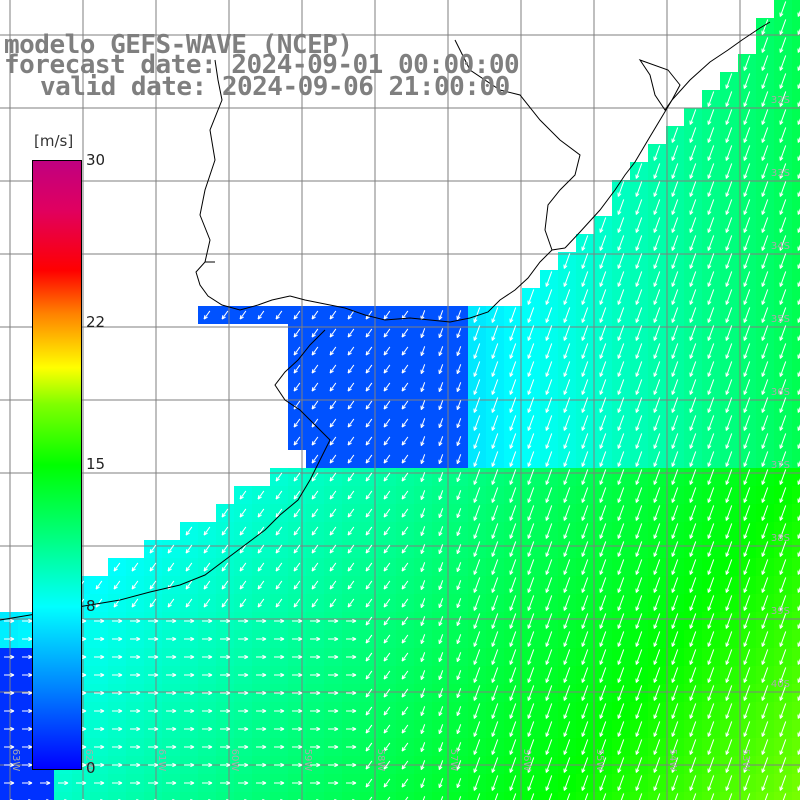  What do you see at coordinates (453, 760) in the screenshot?
I see `lon-label: 57W` at bounding box center [453, 760].